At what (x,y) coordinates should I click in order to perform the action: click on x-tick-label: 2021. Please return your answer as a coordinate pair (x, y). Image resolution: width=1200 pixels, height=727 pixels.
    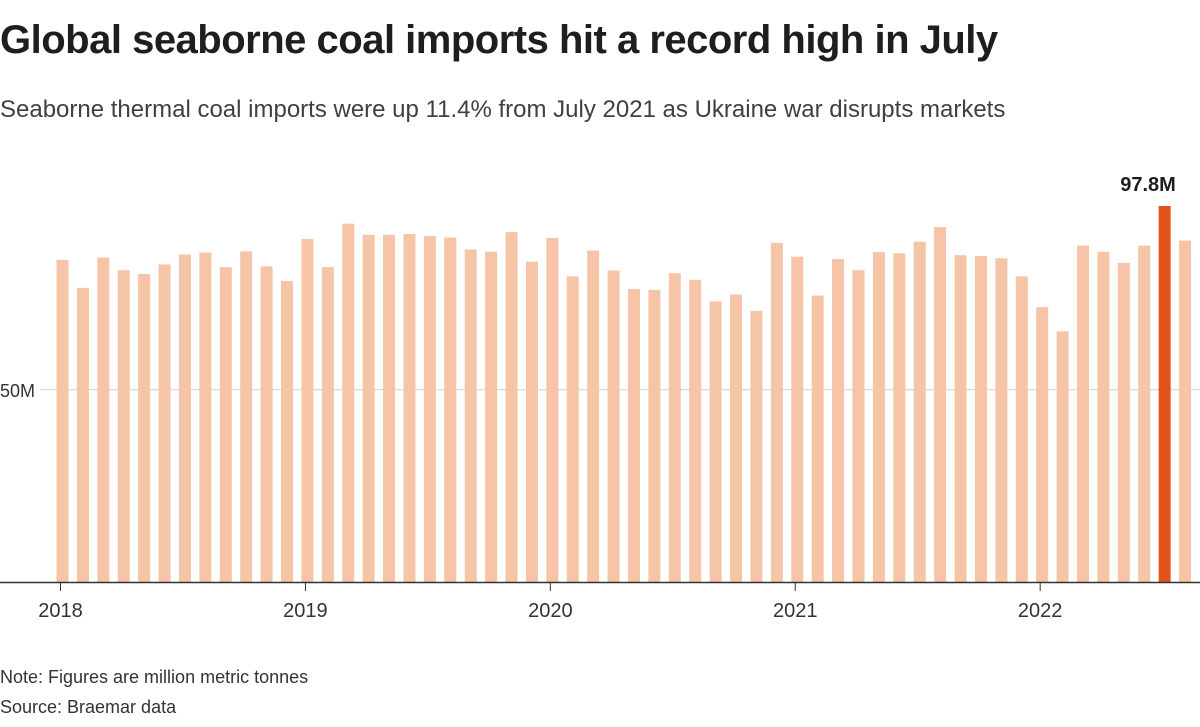
    Looking at the image, I should click on (795, 611).